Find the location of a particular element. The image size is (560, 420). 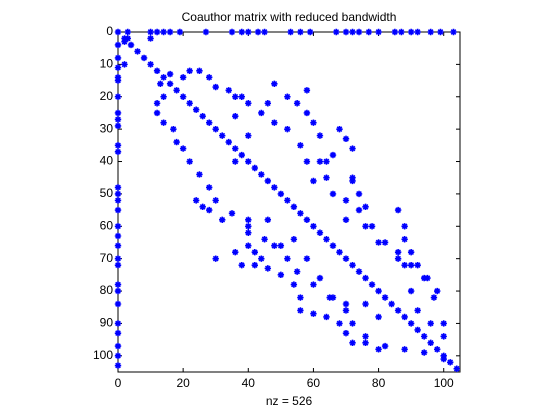

x-tick-label: 100 is located at coordinates (444, 383).